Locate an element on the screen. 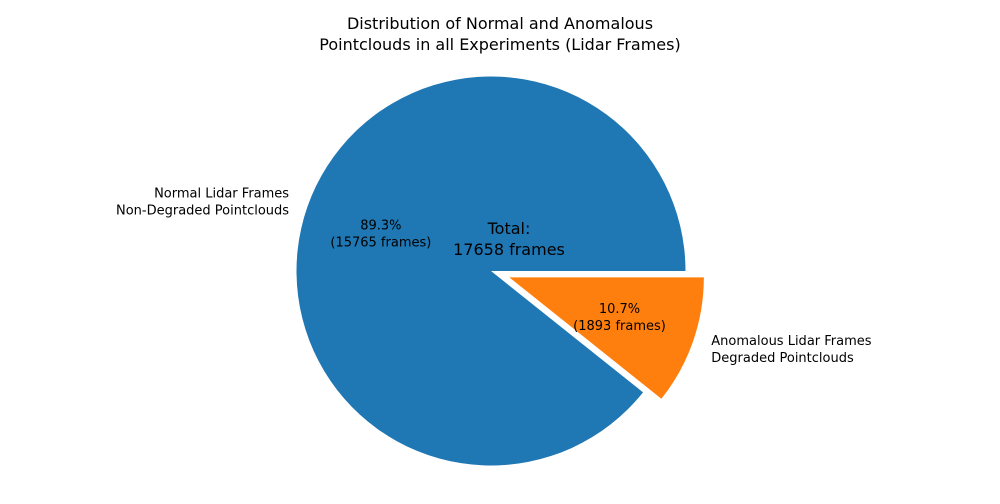  center-total-line-1: Total: is located at coordinates (509, 228).